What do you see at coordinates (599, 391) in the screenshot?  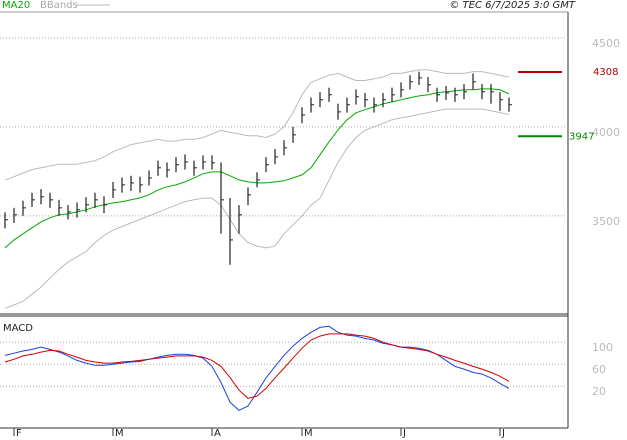 I see `y-tick-label: 20` at bounding box center [599, 391].